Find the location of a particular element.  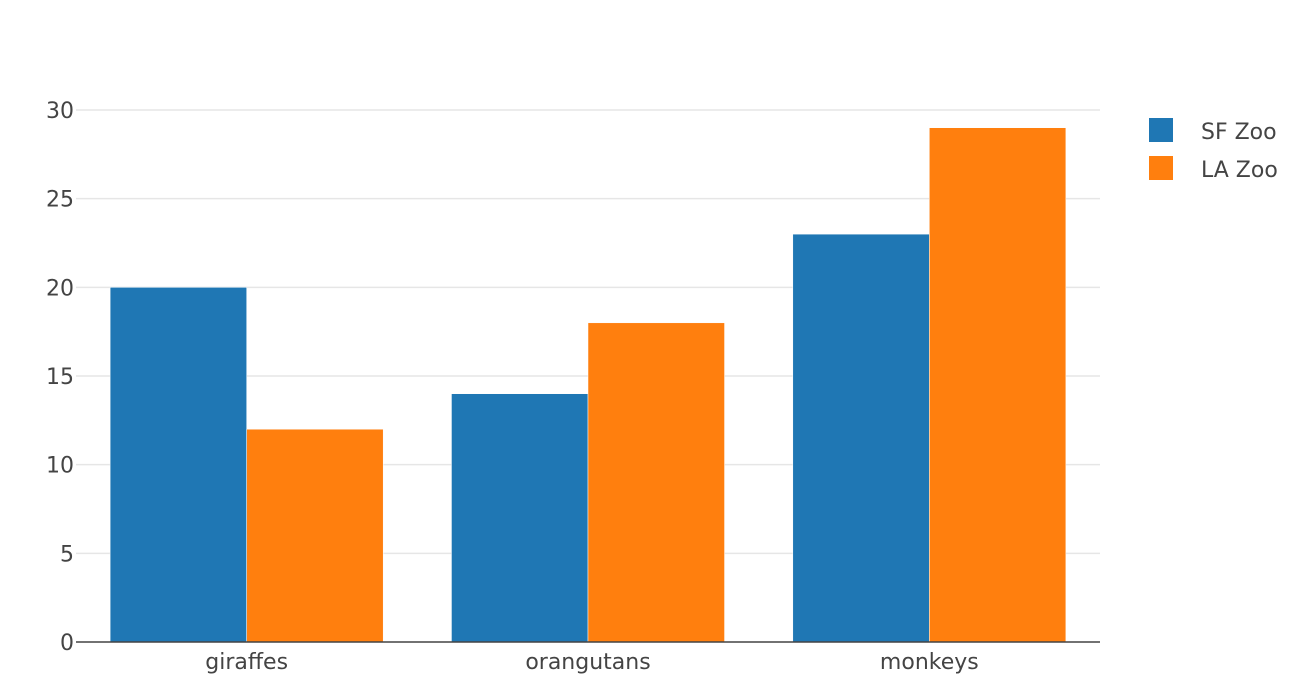

legend-item-sf-zoo: SF Zoo is located at coordinates (1213, 131).